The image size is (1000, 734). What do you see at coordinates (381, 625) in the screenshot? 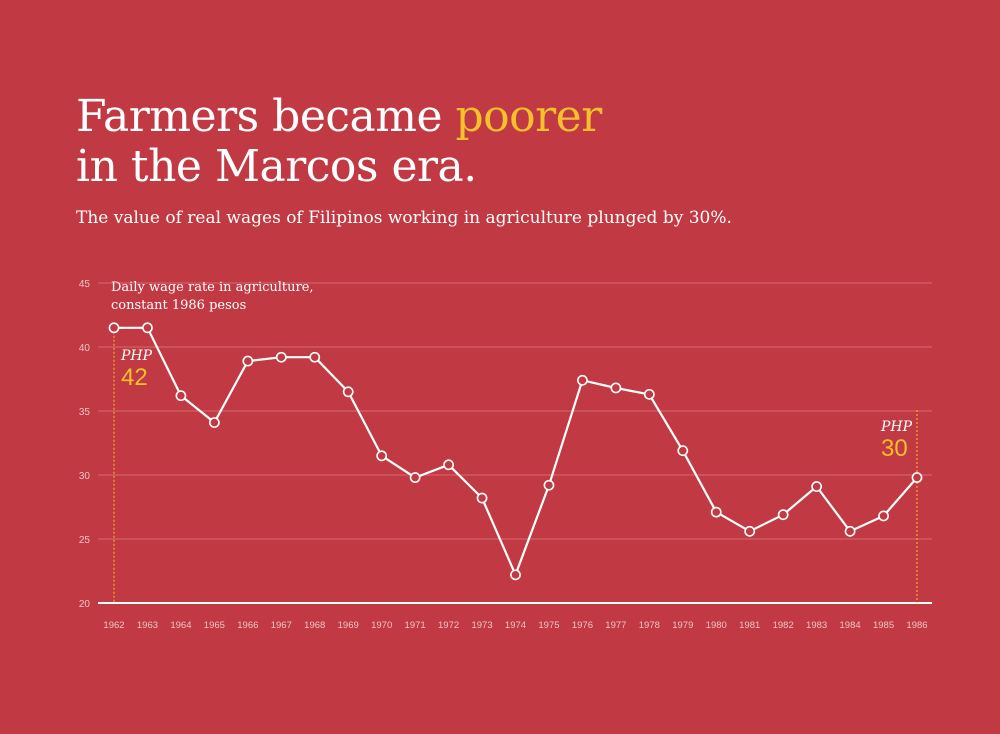
I see `x-tick-label-1970: 1970` at bounding box center [381, 625].